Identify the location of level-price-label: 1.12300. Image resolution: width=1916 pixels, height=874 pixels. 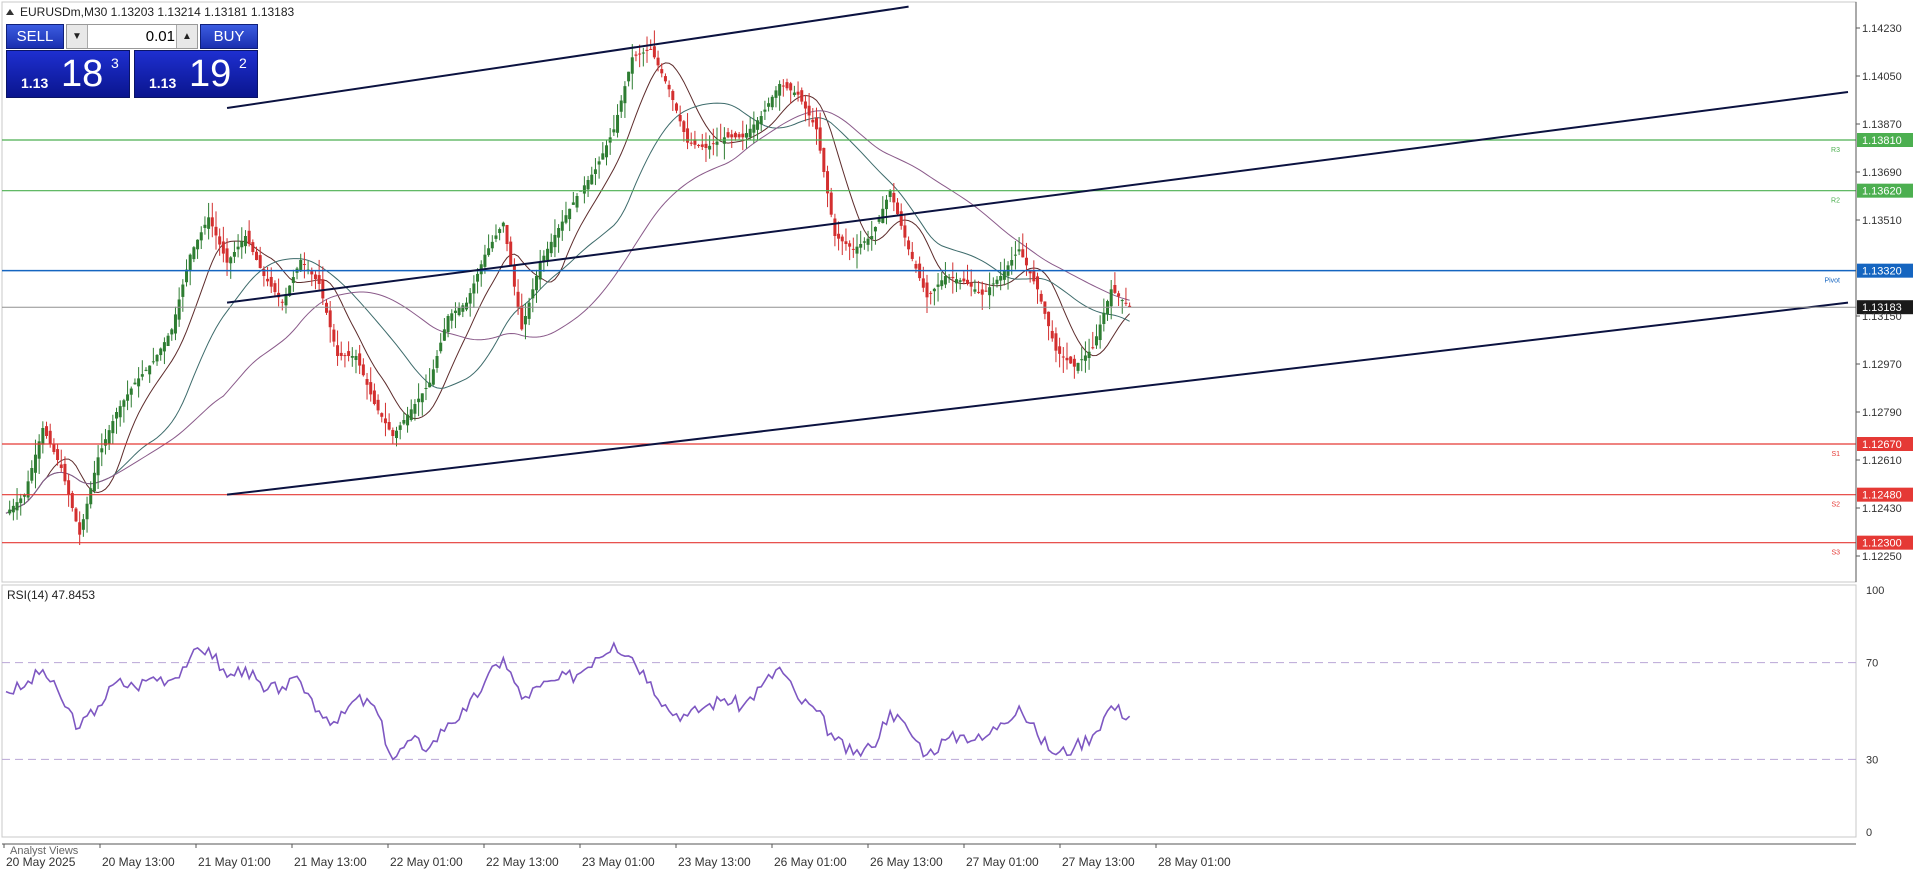
(1882, 544).